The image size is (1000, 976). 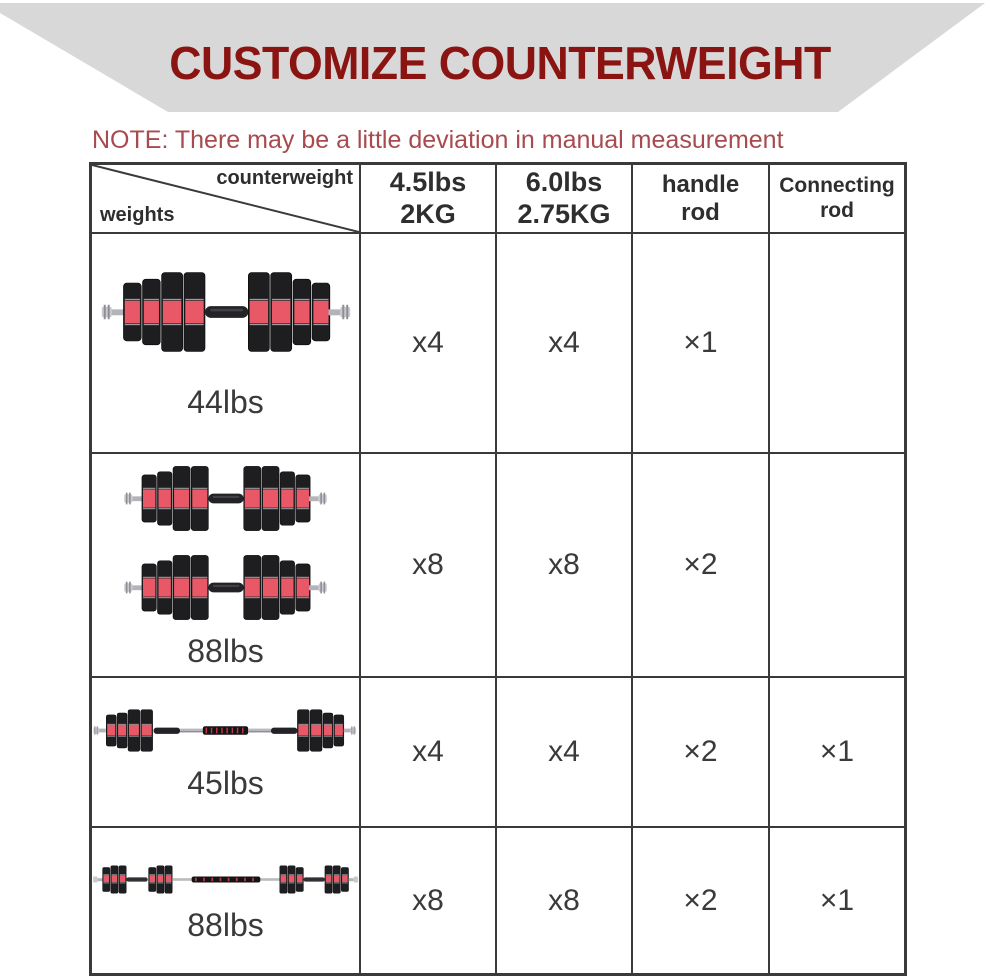 I want to click on cell-44lbs-6-0lbs-qty: x4, so click(x=565, y=344).